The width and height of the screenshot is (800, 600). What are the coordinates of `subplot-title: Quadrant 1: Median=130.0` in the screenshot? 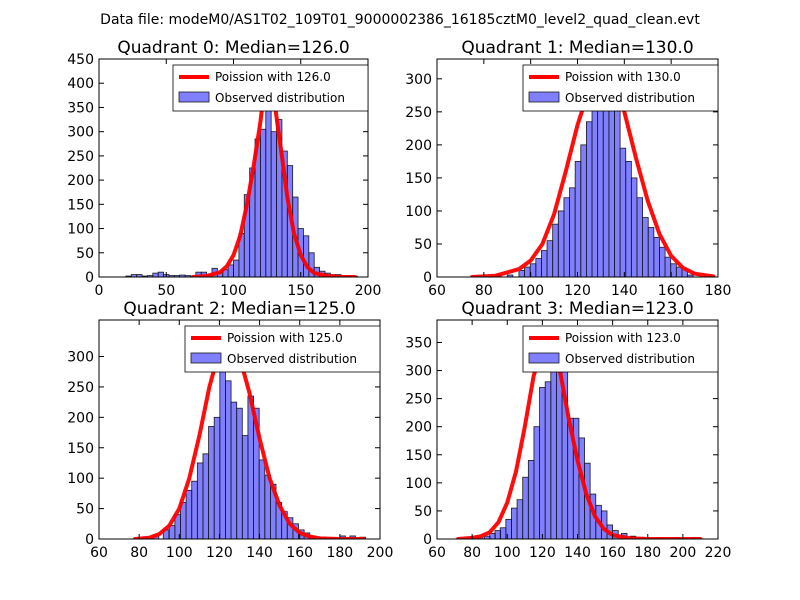 It's located at (577, 48).